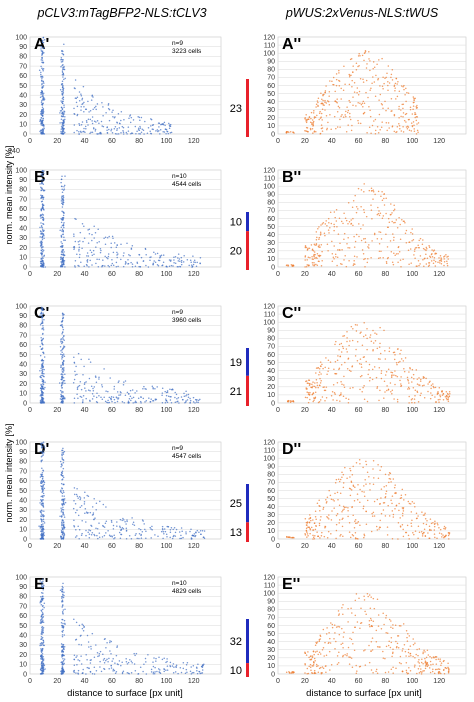  I want to click on bar-segment, so click(247, 532).